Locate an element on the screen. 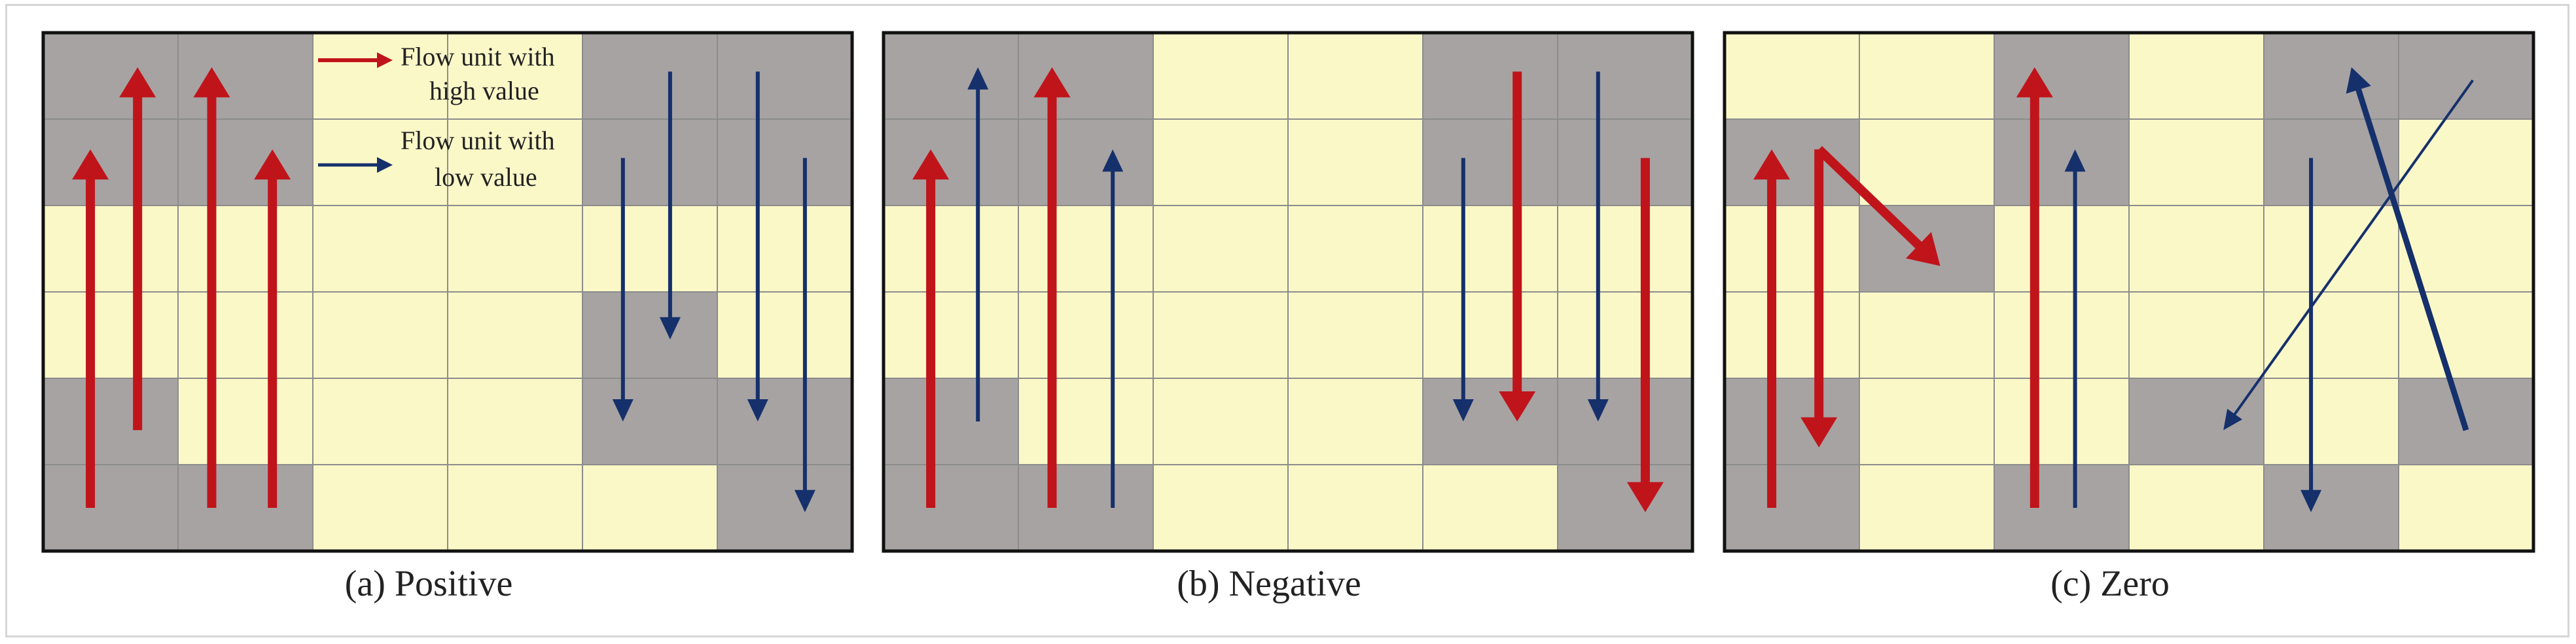 Image resolution: width=2576 pixels, height=644 pixels. legend-low-label-1: Flow unit with is located at coordinates (478, 140).